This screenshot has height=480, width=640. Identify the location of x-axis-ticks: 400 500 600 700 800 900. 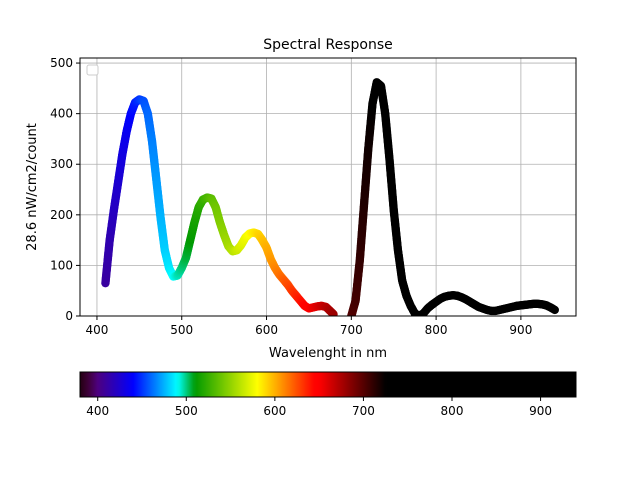
(309, 326).